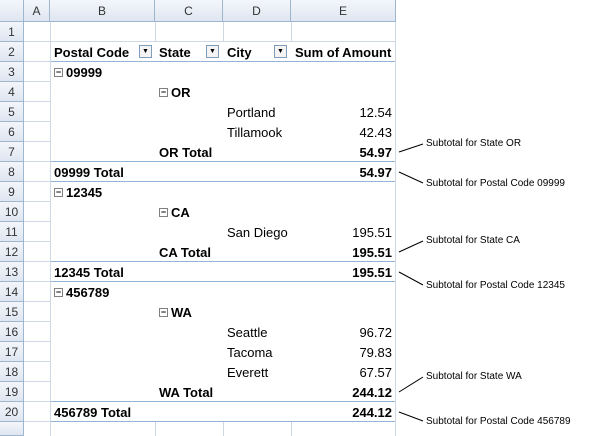 The width and height of the screenshot is (593, 436). Describe the element at coordinates (12, 252) in the screenshot. I see `row-header-12: 12` at that location.